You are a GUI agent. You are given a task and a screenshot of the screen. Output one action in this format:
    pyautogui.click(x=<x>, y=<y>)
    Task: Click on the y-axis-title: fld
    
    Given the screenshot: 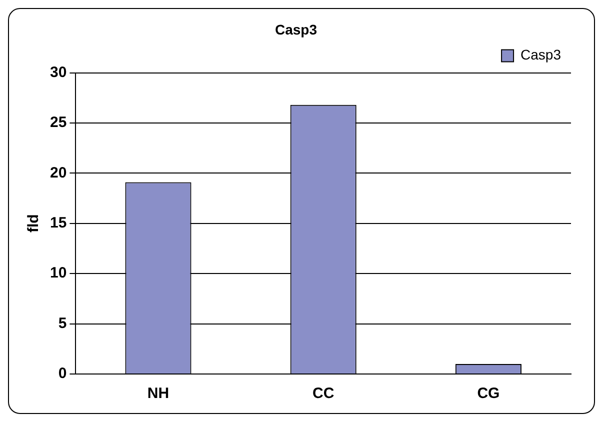 What is the action you would take?
    pyautogui.click(x=33, y=223)
    